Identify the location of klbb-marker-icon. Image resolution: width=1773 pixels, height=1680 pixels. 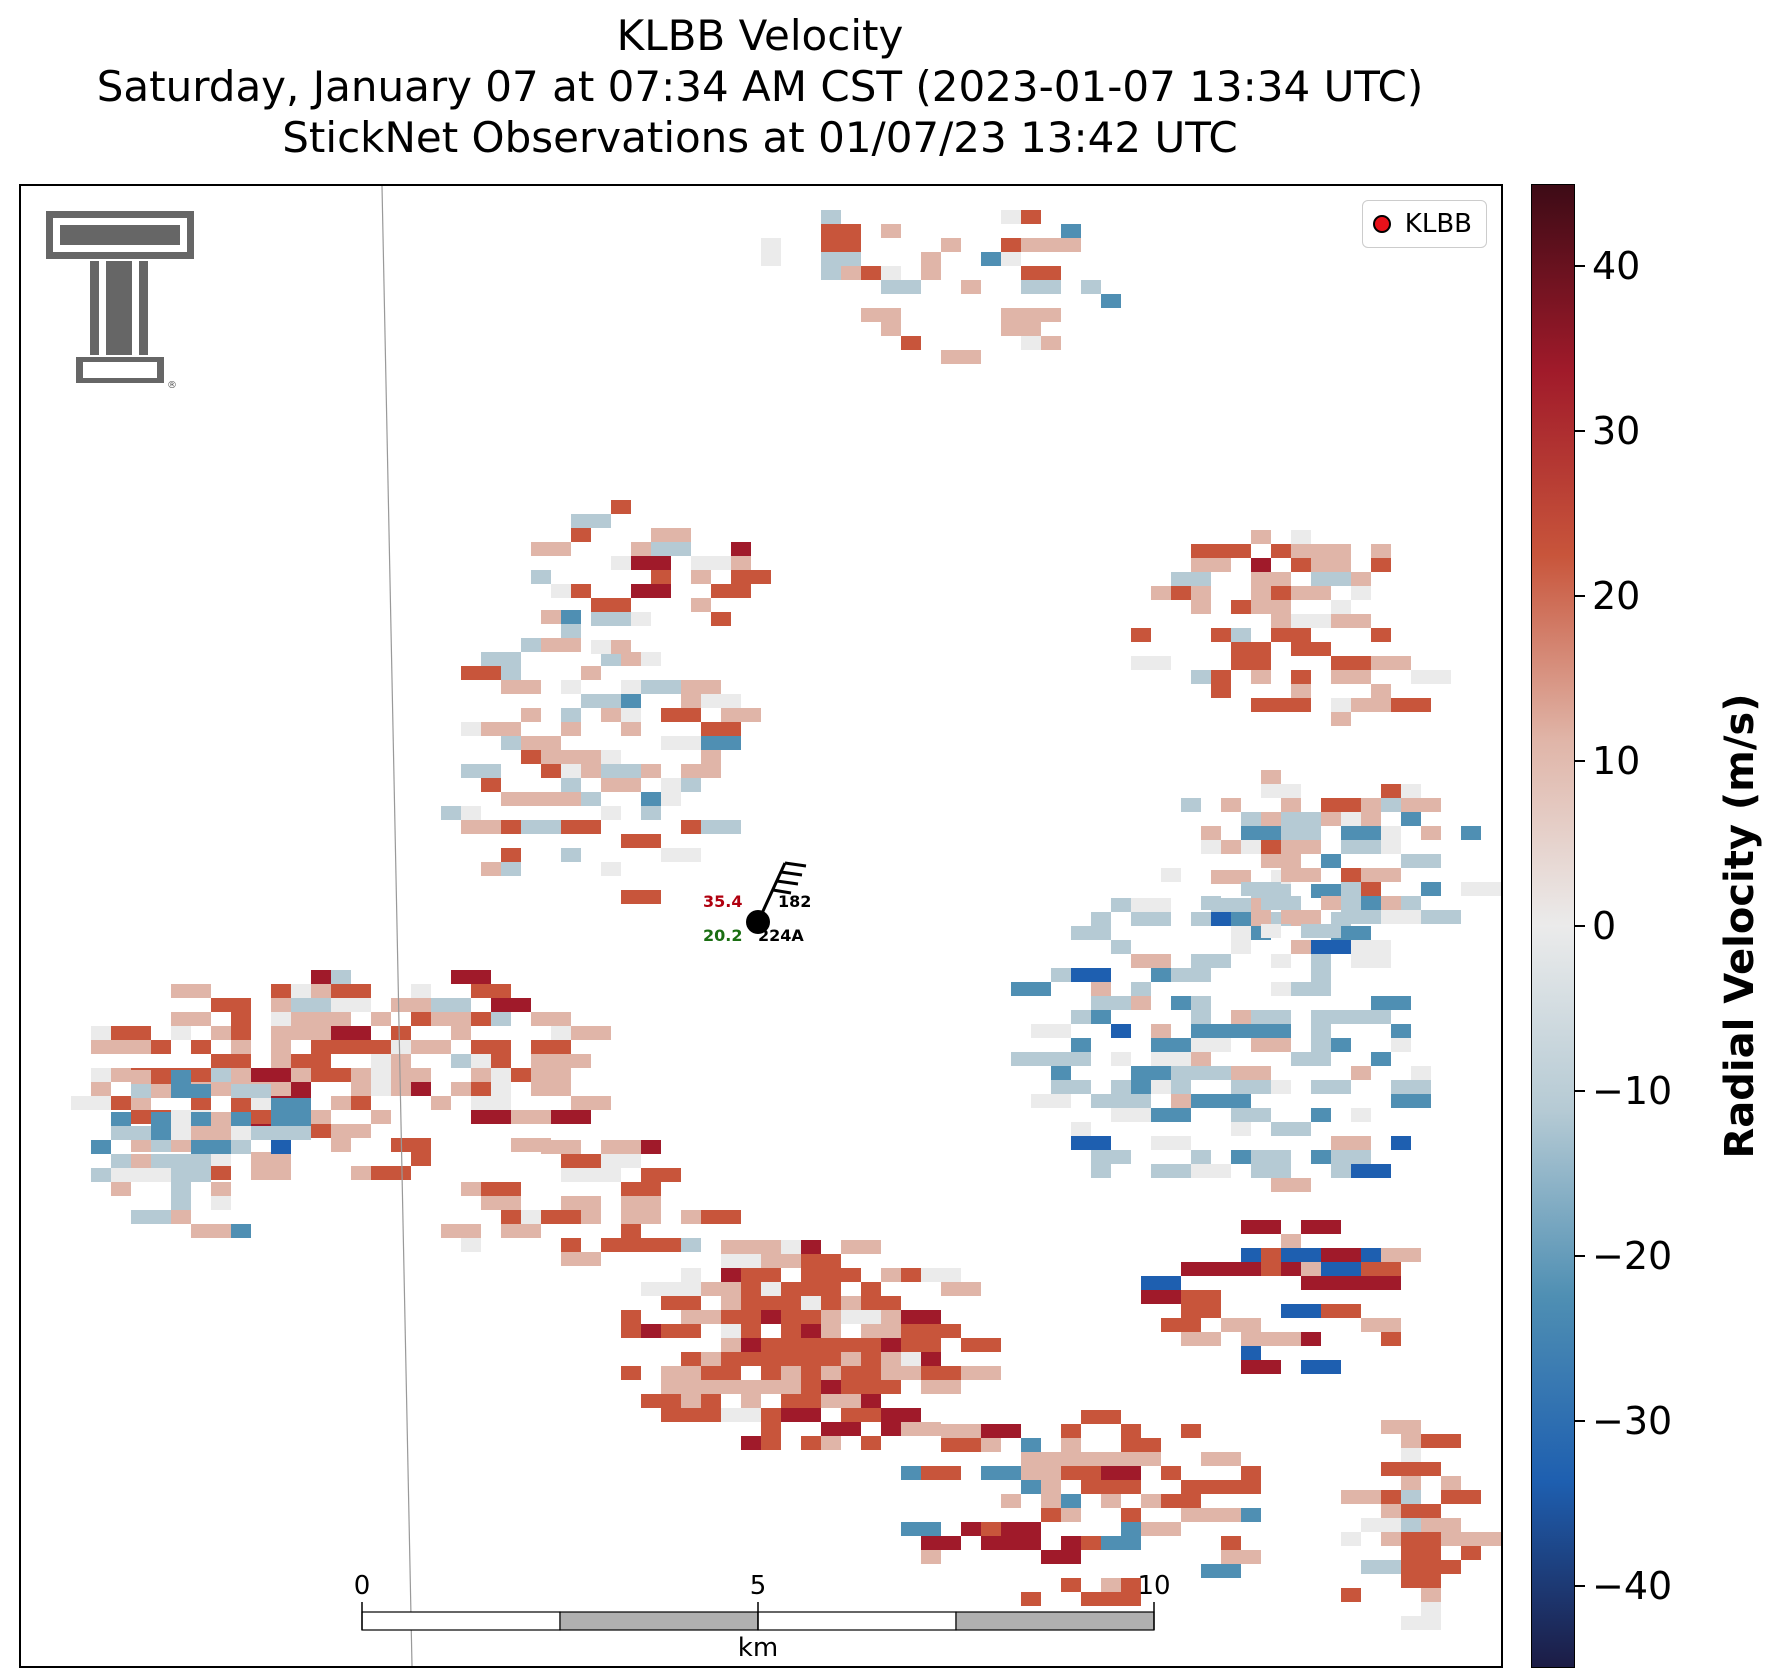
(1381, 224).